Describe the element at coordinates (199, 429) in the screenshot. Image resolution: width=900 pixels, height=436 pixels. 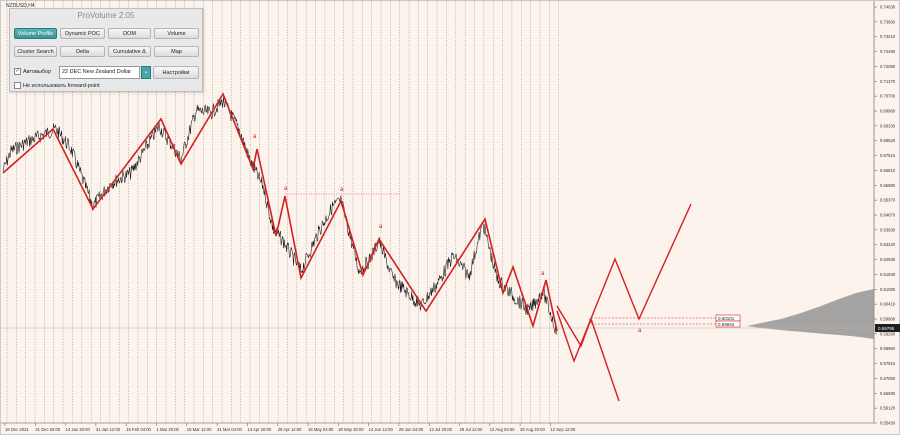
I see `time-tick-label: 16 Mar 12:00` at that location.